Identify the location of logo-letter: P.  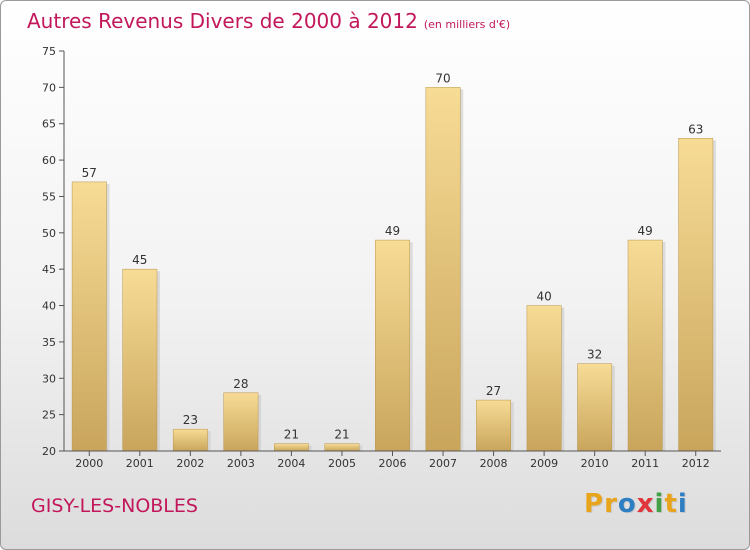
(594, 504).